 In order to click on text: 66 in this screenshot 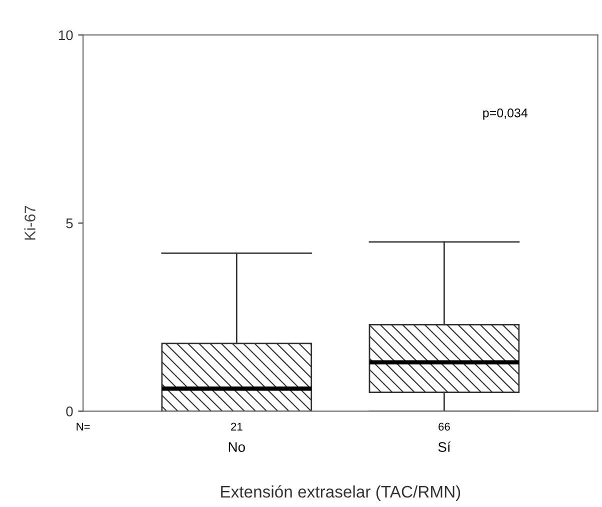, I will do `click(444, 426)`.